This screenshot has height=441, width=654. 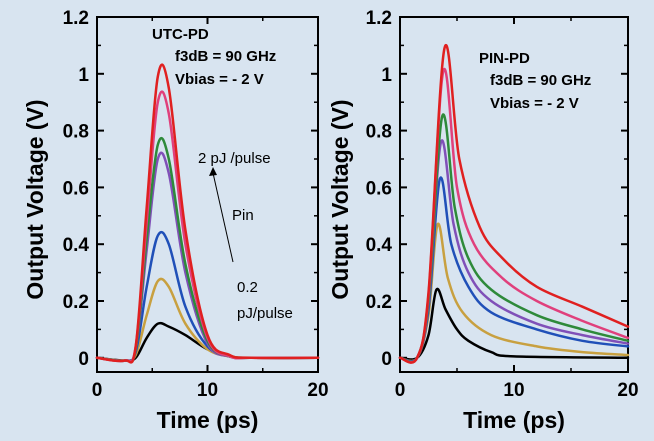 I want to click on annotation-high-pulse: 2 pJ /pulse, so click(x=234, y=158).